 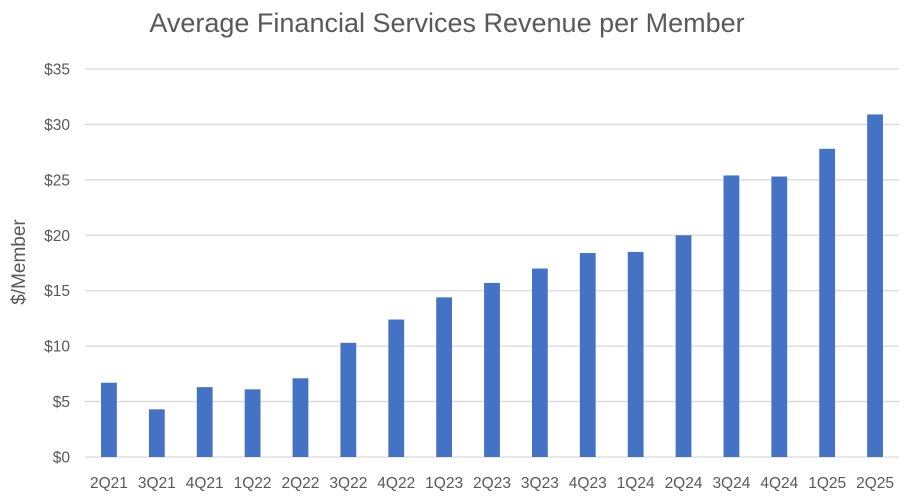 I want to click on bar-3Q21, so click(x=156, y=433).